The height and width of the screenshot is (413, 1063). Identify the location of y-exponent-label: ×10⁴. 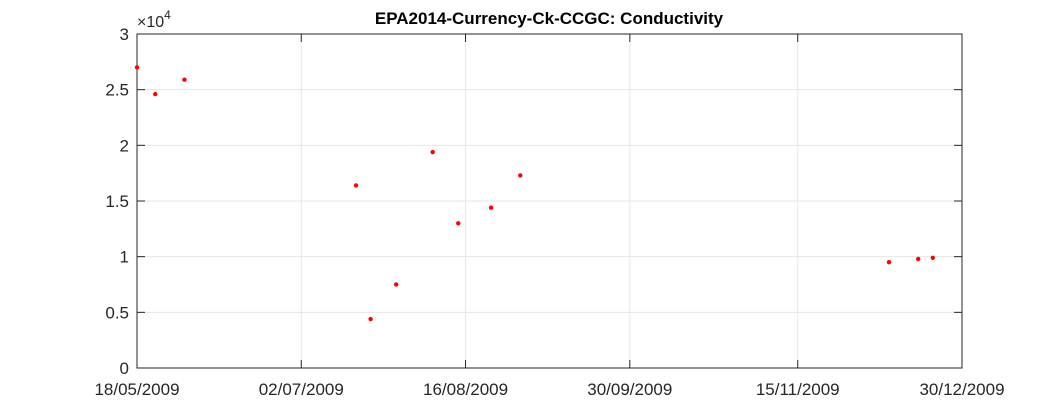
(154, 19).